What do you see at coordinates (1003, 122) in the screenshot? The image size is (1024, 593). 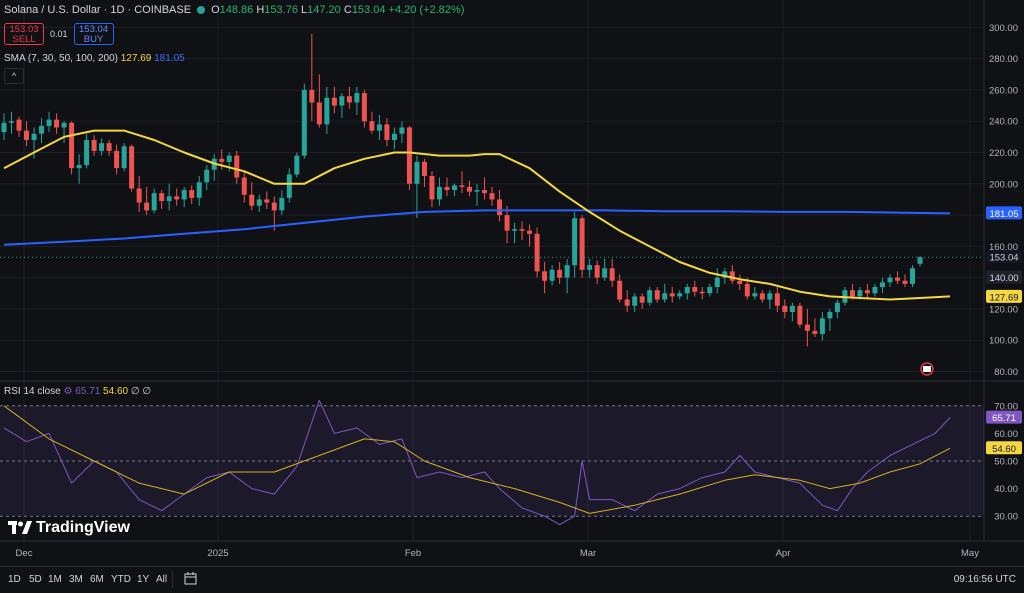 I see `price-tick-label: 240.00` at bounding box center [1003, 122].